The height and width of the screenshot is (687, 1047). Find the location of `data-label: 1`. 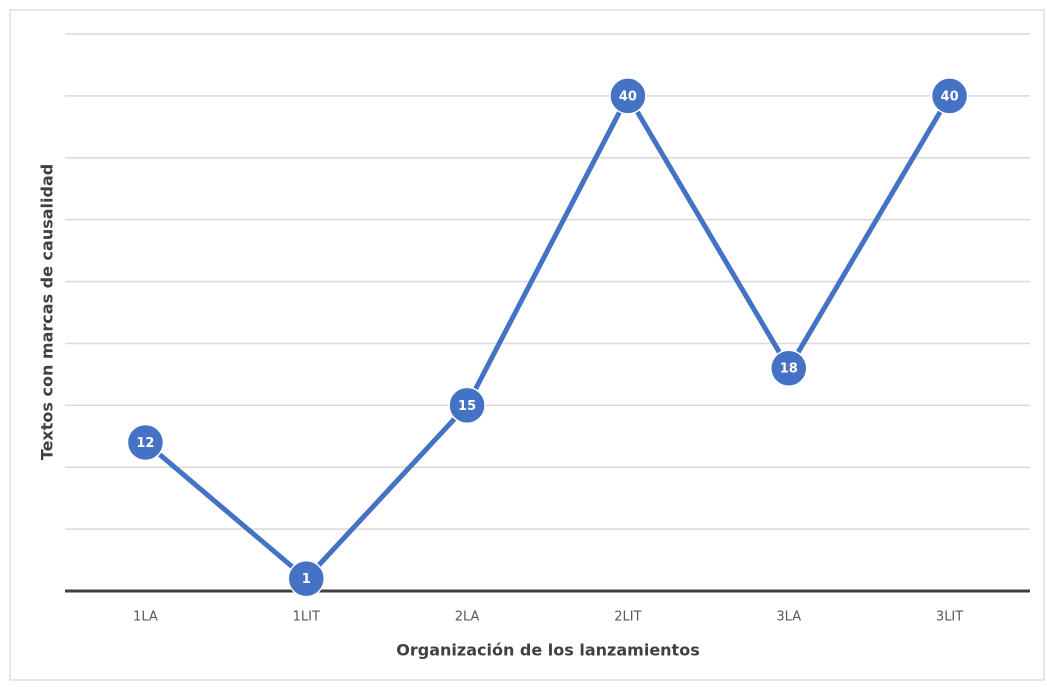

data-label: 1 is located at coordinates (306, 579).